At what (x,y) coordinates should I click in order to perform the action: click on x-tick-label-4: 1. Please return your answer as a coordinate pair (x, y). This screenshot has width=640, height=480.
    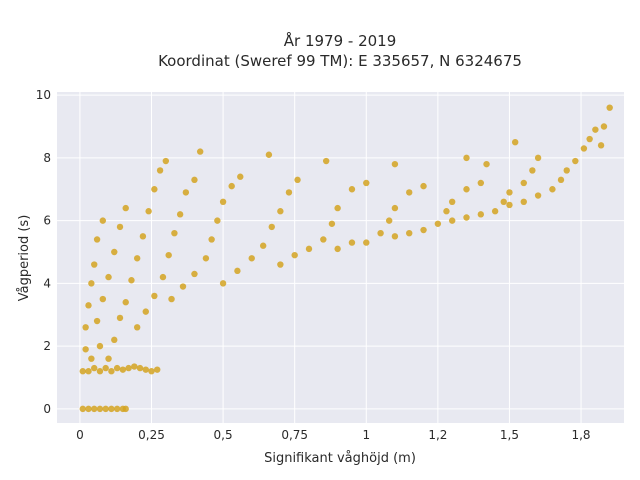
    Looking at the image, I should click on (366, 435).